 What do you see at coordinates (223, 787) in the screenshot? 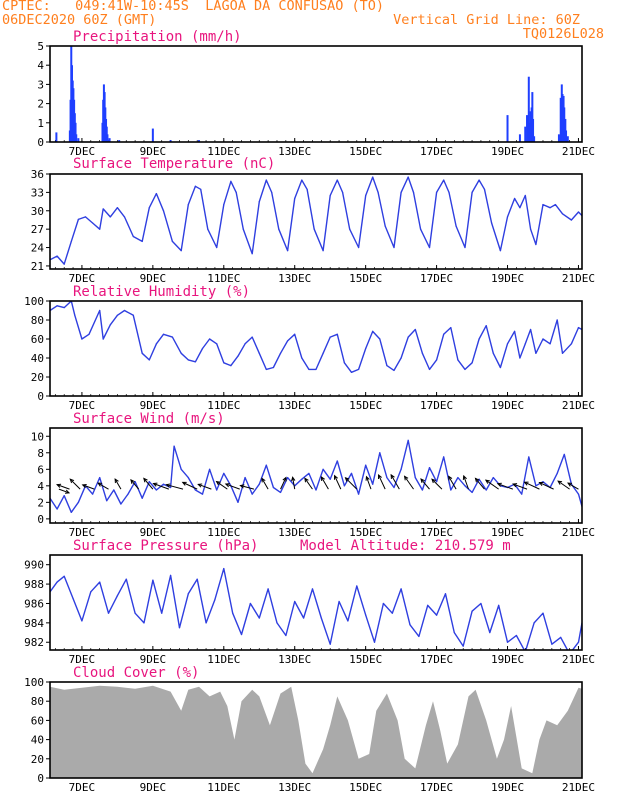
I see `x-tick-label: 11DEC` at bounding box center [223, 787].